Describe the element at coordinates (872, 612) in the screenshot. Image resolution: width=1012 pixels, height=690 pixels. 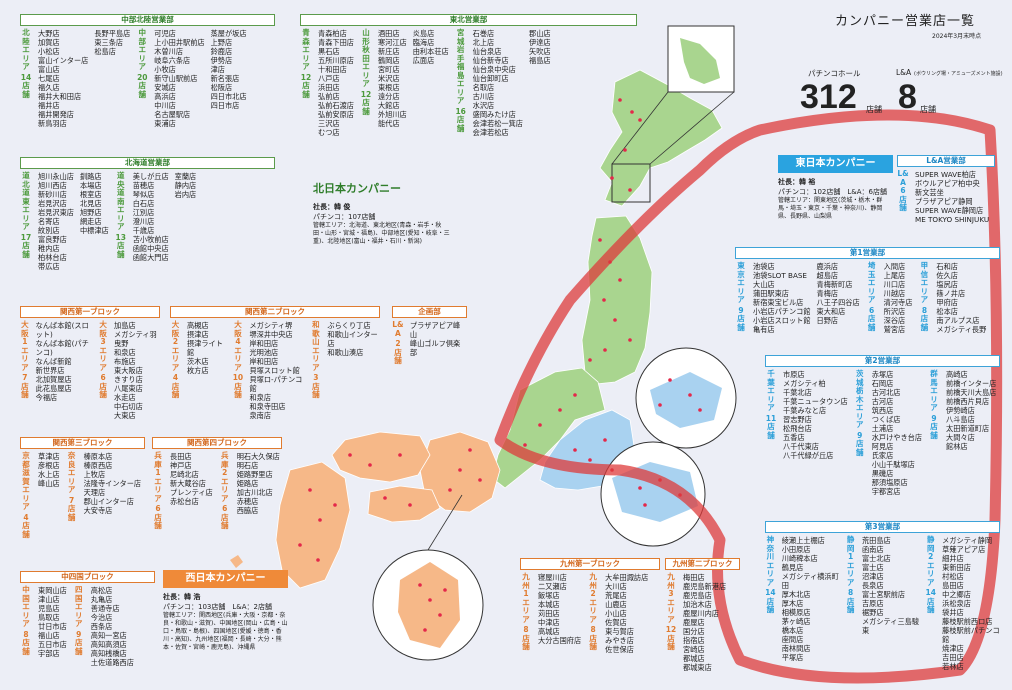
I see `store-name: 裾野店` at that location.